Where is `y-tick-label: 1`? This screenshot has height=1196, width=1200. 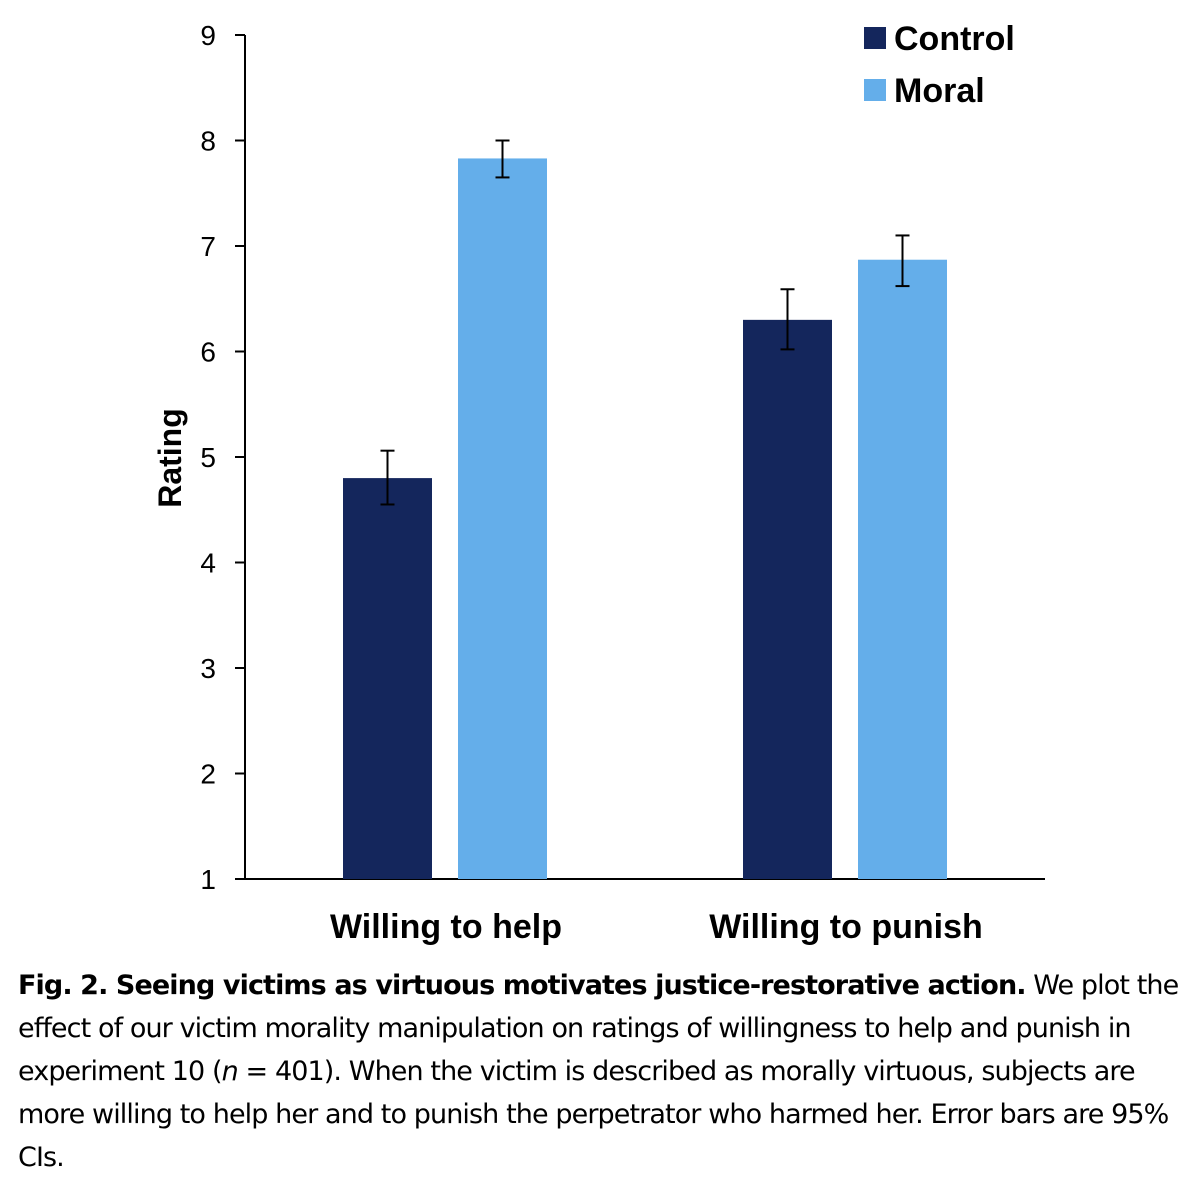 y-tick-label: 1 is located at coordinates (208, 879).